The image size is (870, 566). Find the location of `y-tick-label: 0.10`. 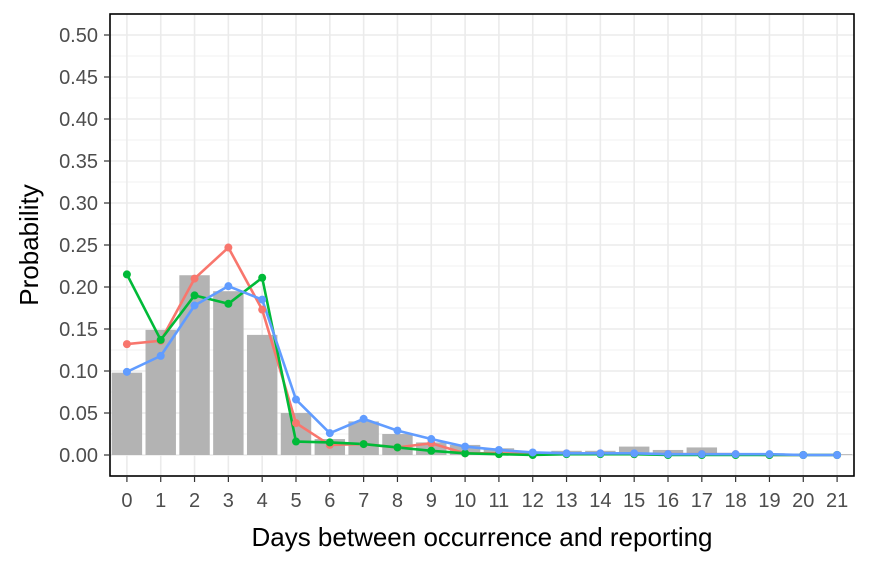

y-tick-label: 0.10 is located at coordinates (78, 372).